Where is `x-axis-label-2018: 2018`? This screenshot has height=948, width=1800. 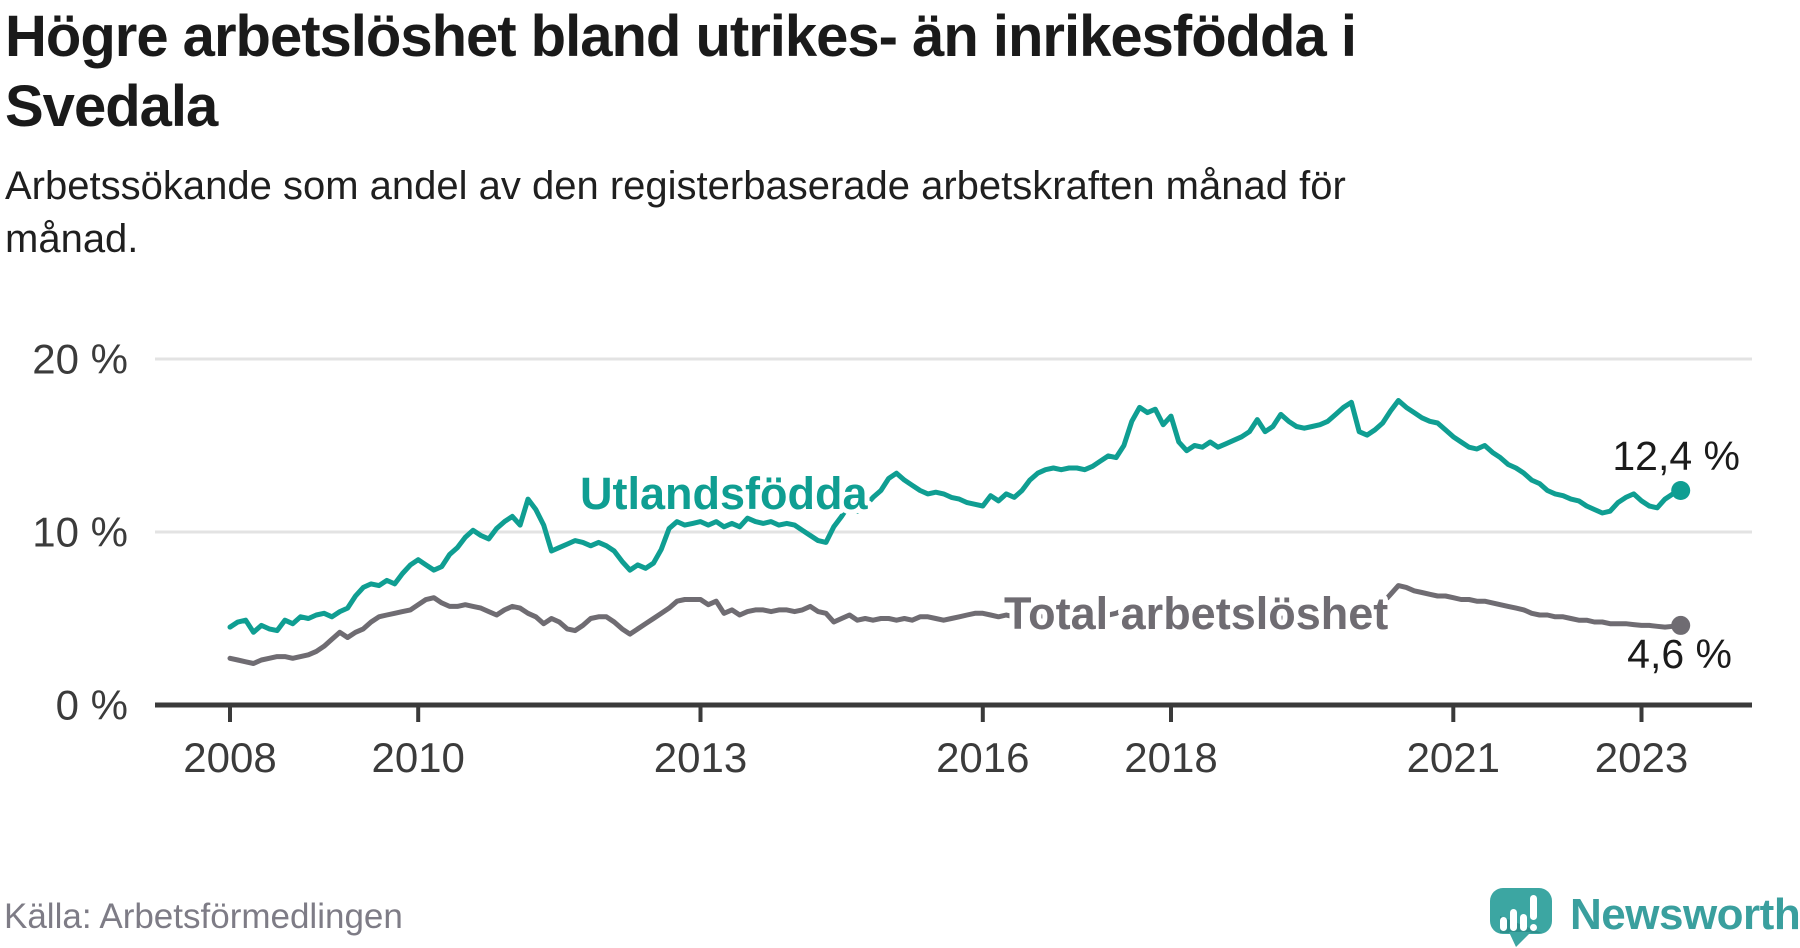
x-axis-label-2018: 2018 is located at coordinates (1170, 757).